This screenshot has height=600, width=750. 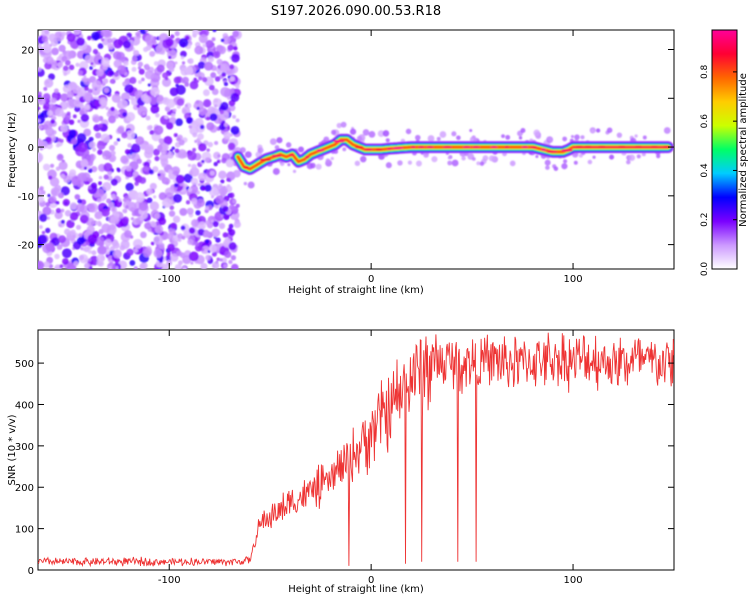 I want to click on colorbar-label: Normalized spectral amplitude, so click(x=743, y=150).